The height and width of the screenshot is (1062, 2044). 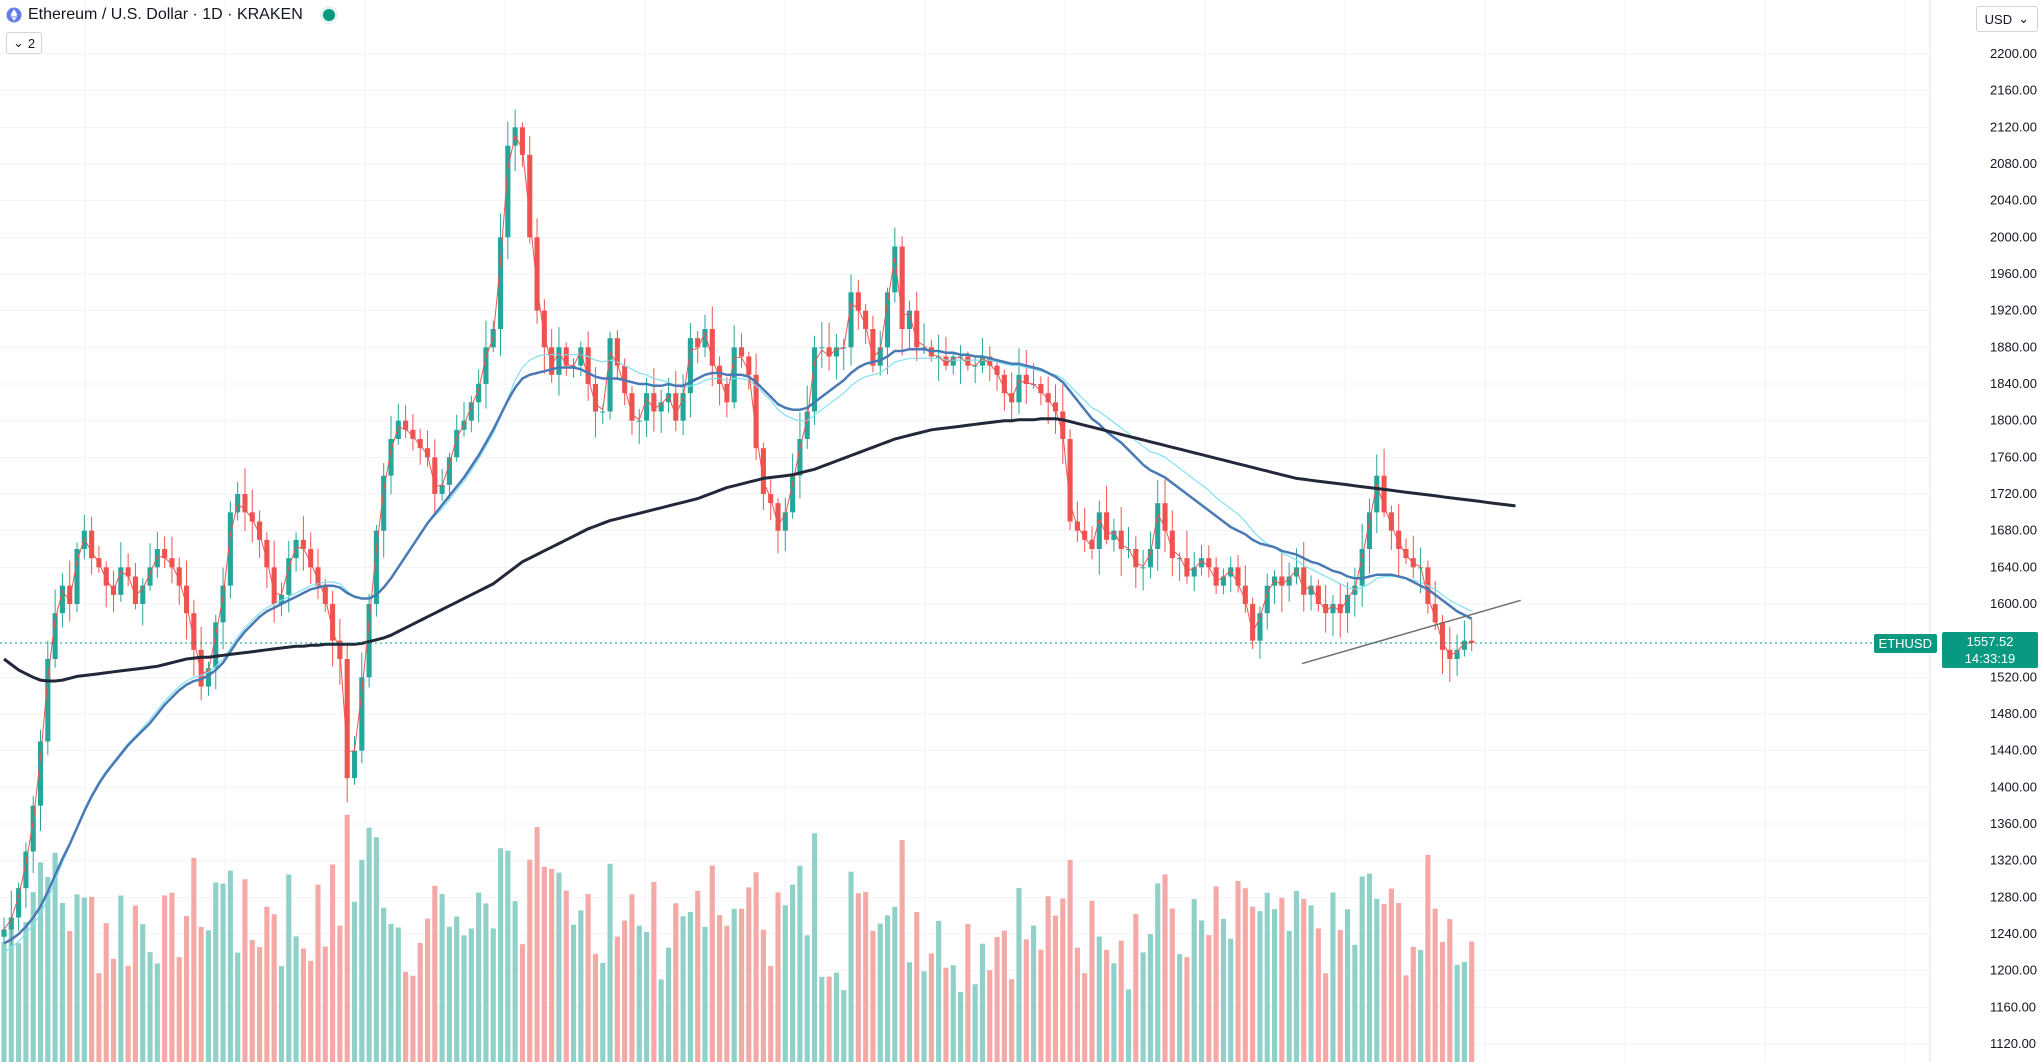 What do you see at coordinates (2013, 896) in the screenshot?
I see `y-tick-label: 1280.00` at bounding box center [2013, 896].